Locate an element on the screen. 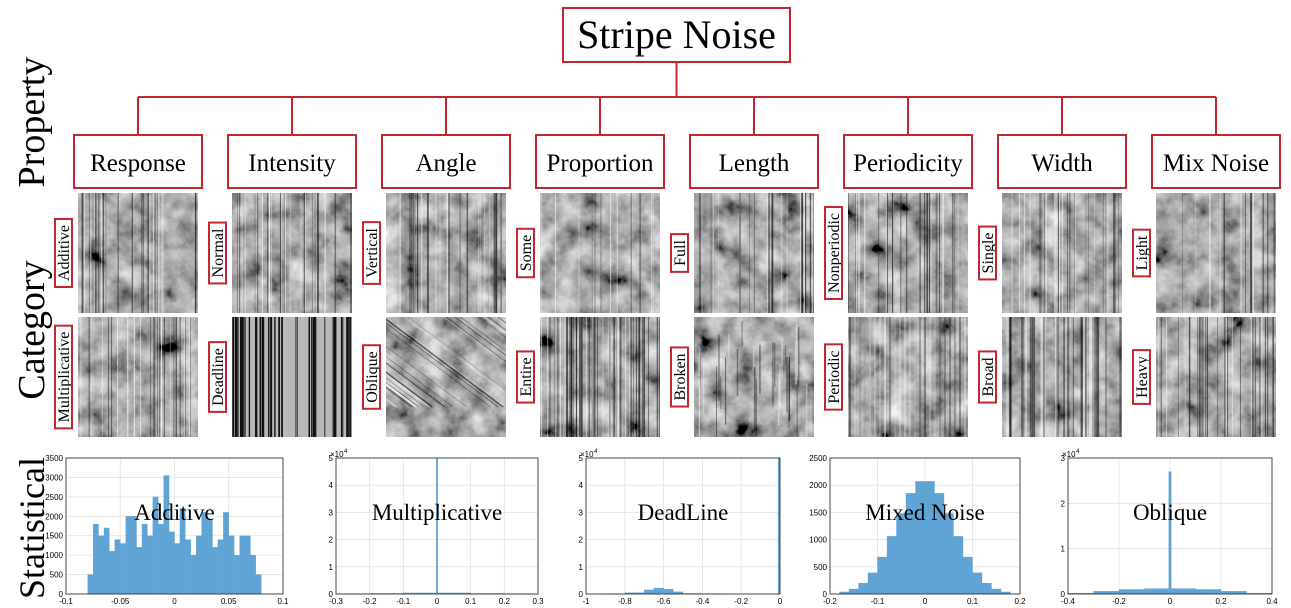 The width and height of the screenshot is (1291, 608). property-label: Length is located at coordinates (754, 163).